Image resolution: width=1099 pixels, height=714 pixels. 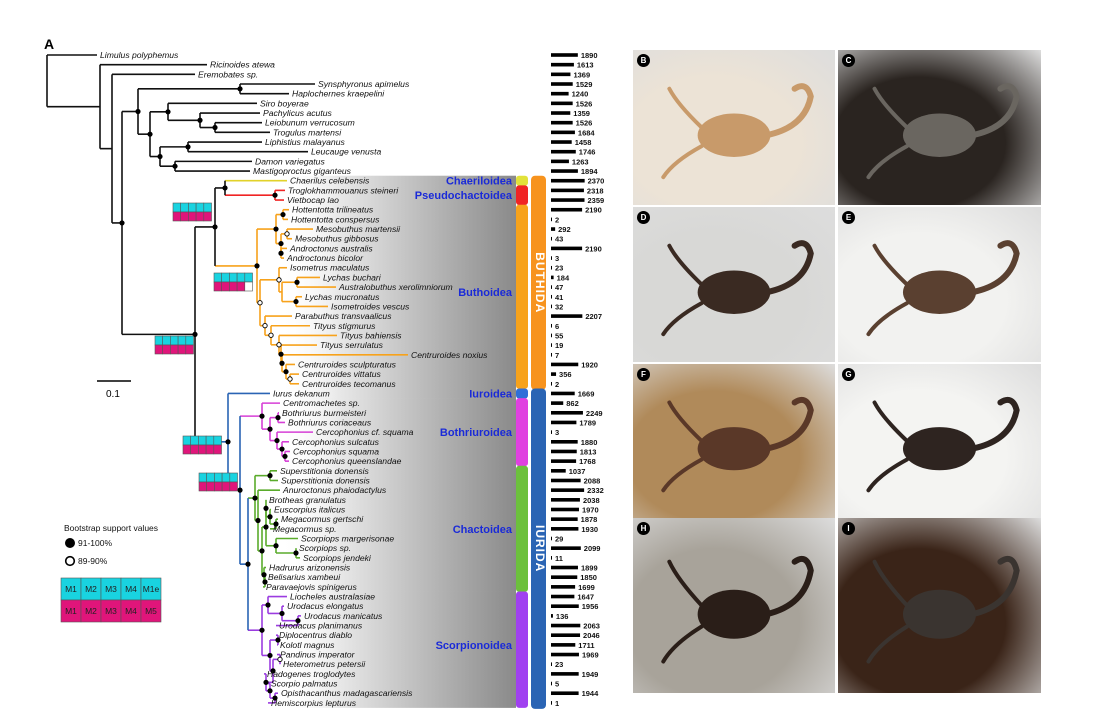 What do you see at coordinates (330, 181) in the screenshot?
I see `taxon-name: Chaerilus celebensis` at bounding box center [330, 181].